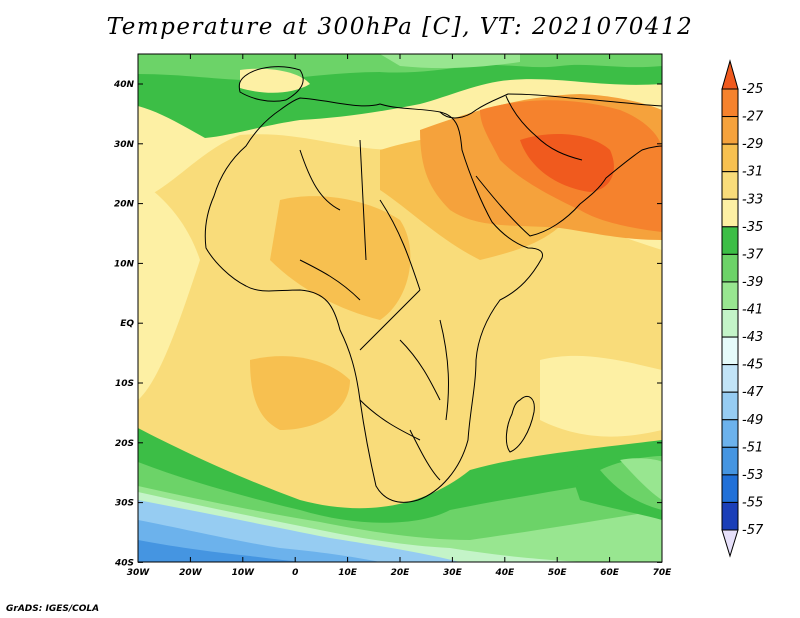 This screenshot has height=618, width=800. What do you see at coordinates (348, 573) in the screenshot?
I see `lon-label: 10E` at bounding box center [348, 573].